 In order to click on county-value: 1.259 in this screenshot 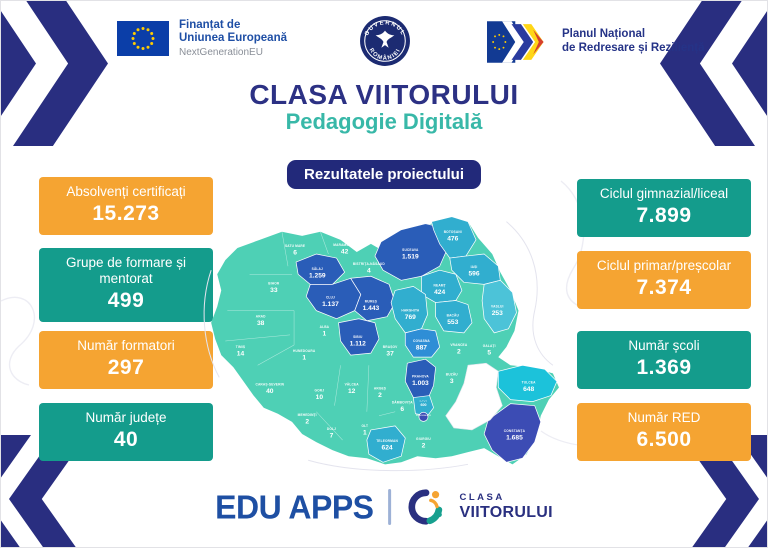, I will do `click(317, 276)`.